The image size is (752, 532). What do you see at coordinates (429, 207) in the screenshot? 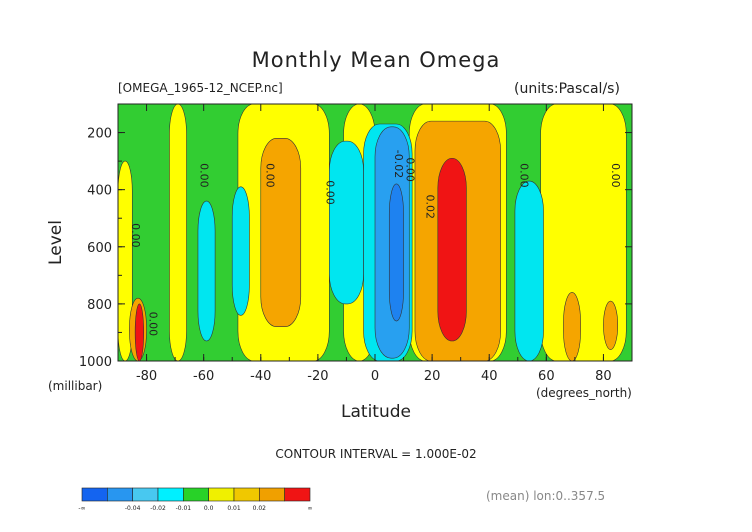
I see `contour-label-7: 0.02` at bounding box center [429, 207].